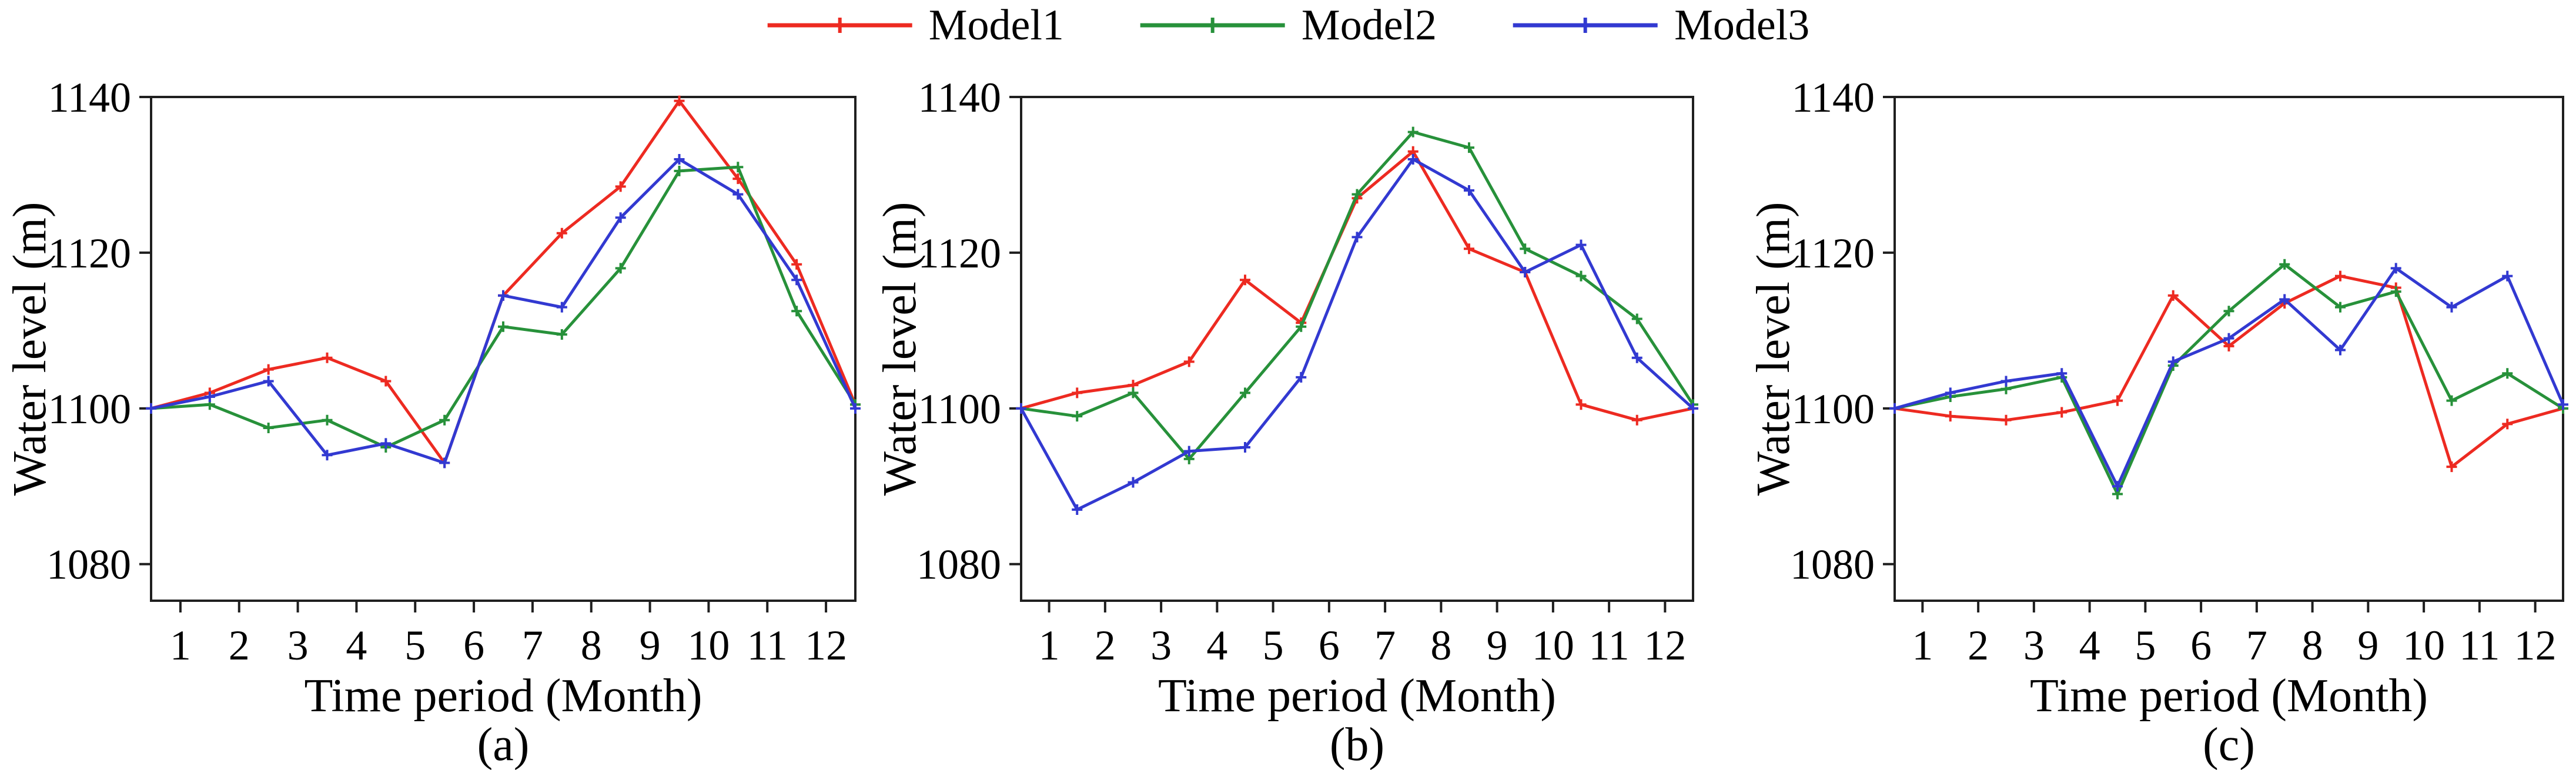 The height and width of the screenshot is (770, 2576). Describe the element at coordinates (1585, 25) in the screenshot. I see `legend-line-model3-icon` at that location.